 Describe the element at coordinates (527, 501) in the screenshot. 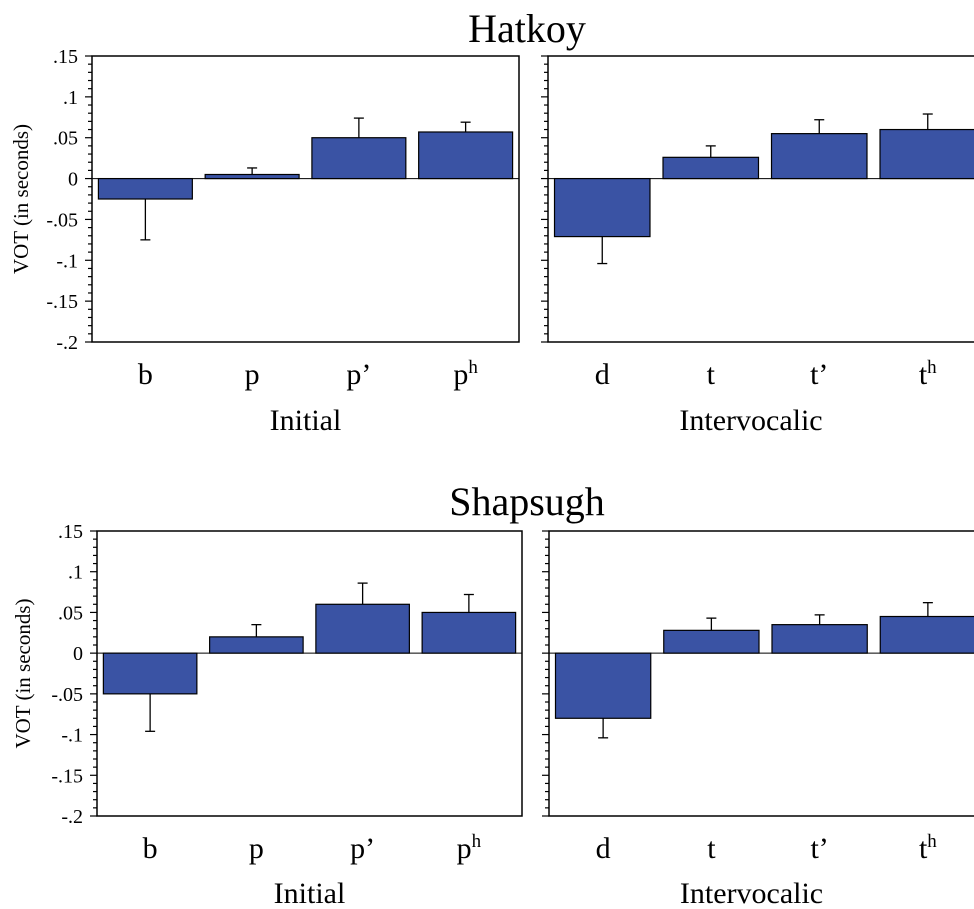

I see `chart-title: Shapsugh` at that location.